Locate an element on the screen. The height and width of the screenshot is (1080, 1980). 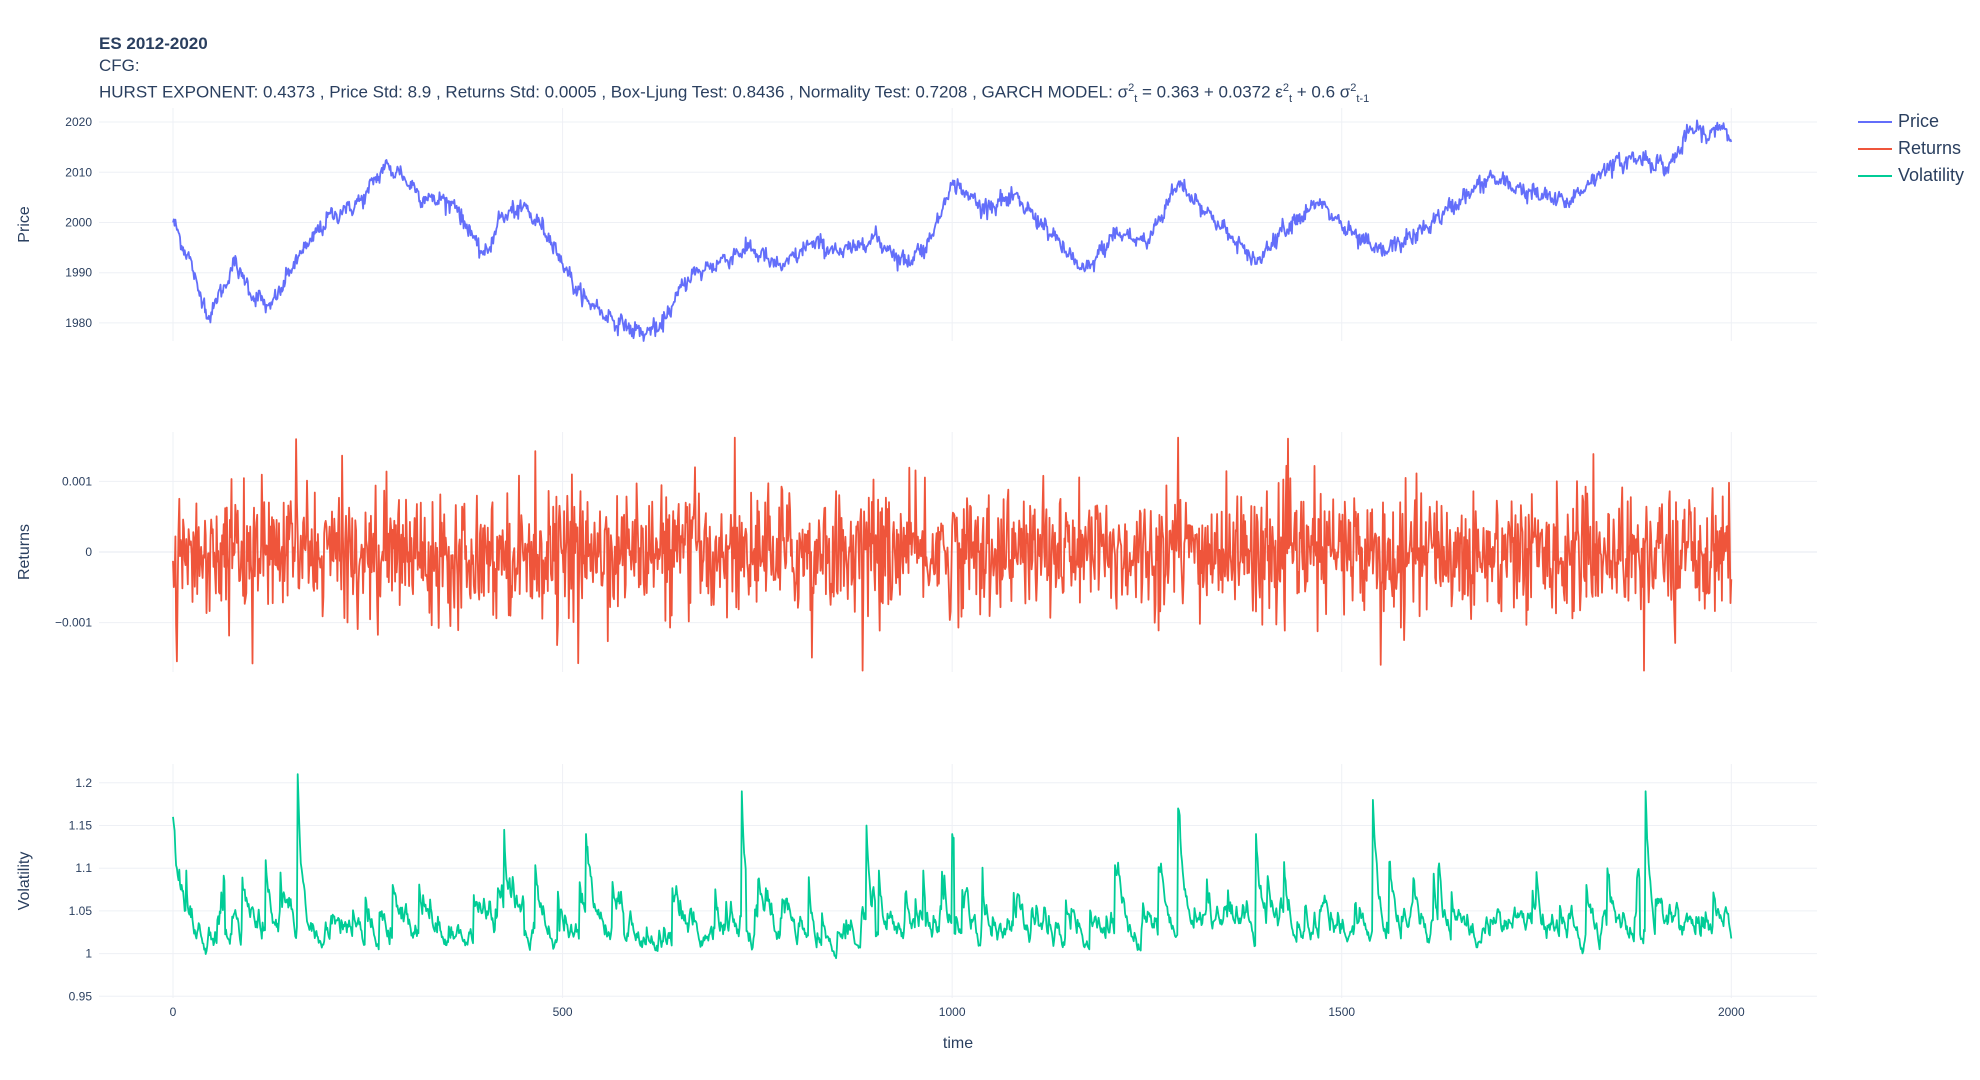
legend-item-price: Price is located at coordinates (1911, 121).